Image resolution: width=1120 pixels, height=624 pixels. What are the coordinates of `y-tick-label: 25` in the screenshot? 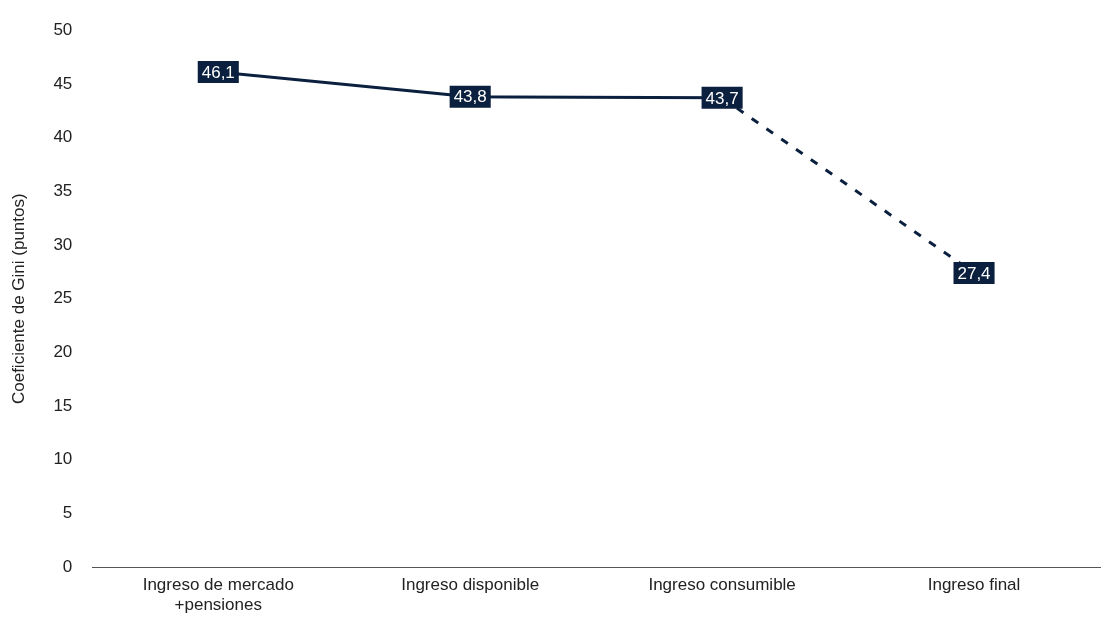 It's located at (63, 298).